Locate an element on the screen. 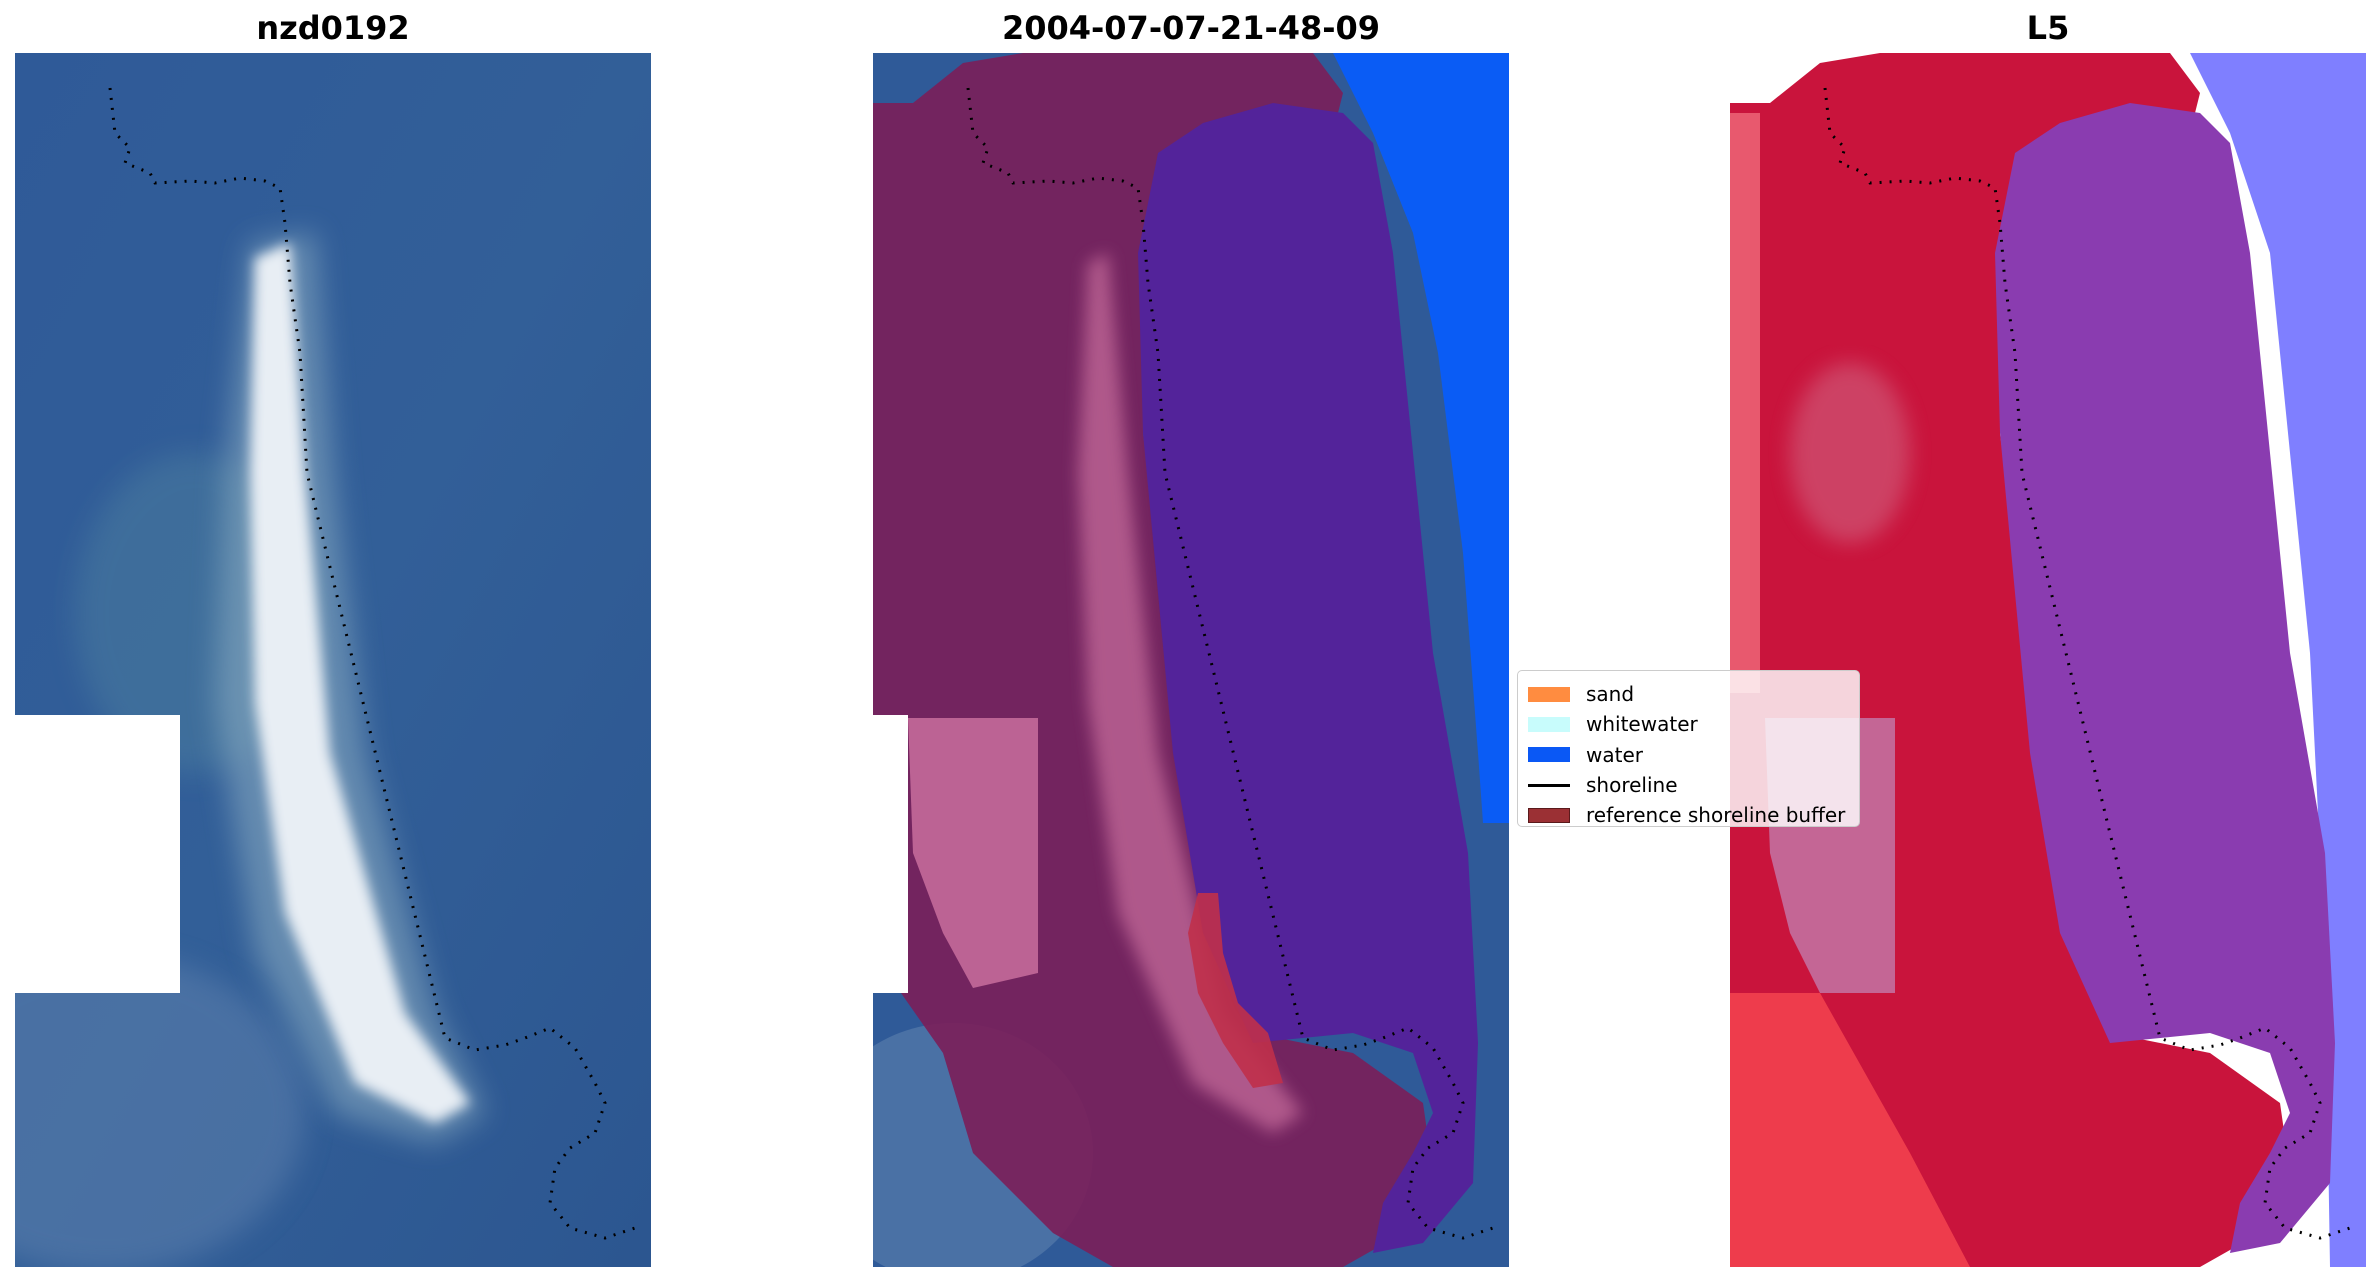 This screenshot has height=1283, width=2380. sand-class-patches is located at coordinates (1235, 990).